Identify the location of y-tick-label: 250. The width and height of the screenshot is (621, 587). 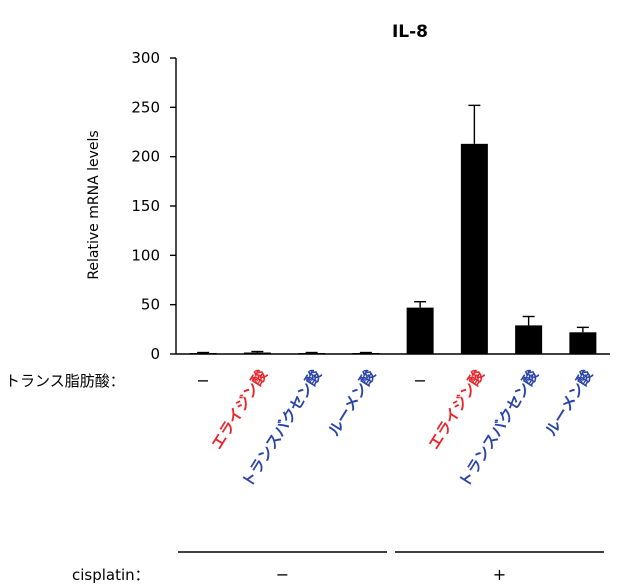
(145, 107).